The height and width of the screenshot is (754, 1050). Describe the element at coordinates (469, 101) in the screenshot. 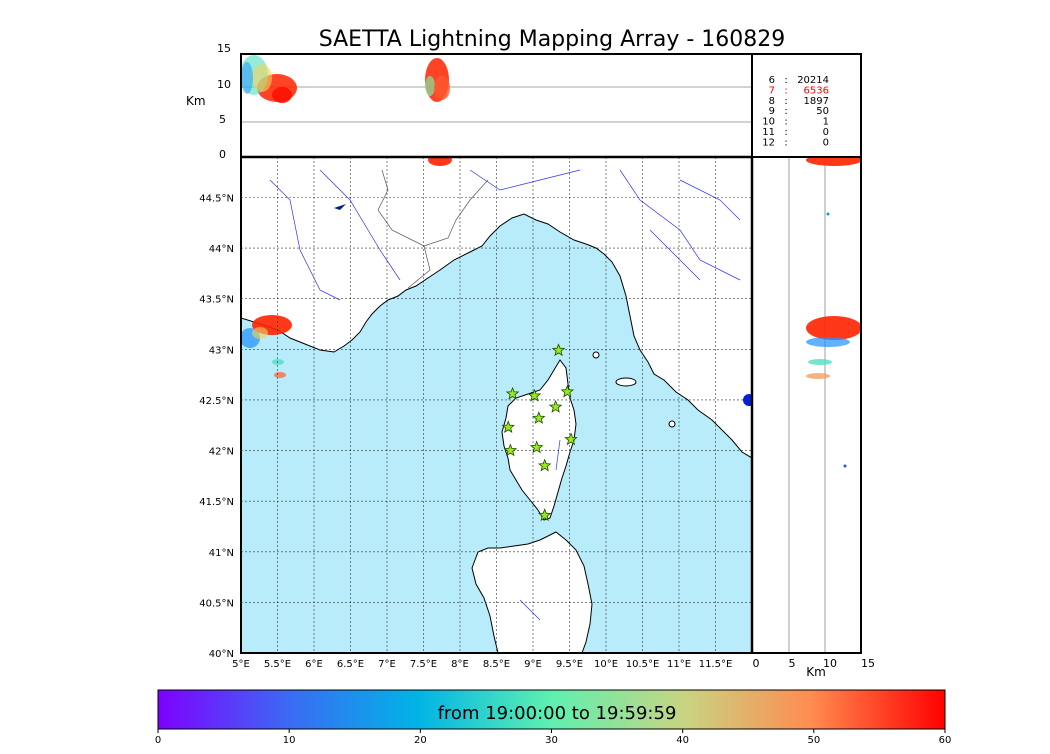

I see `top-altitude-panel: Km 15 10 5 0` at that location.